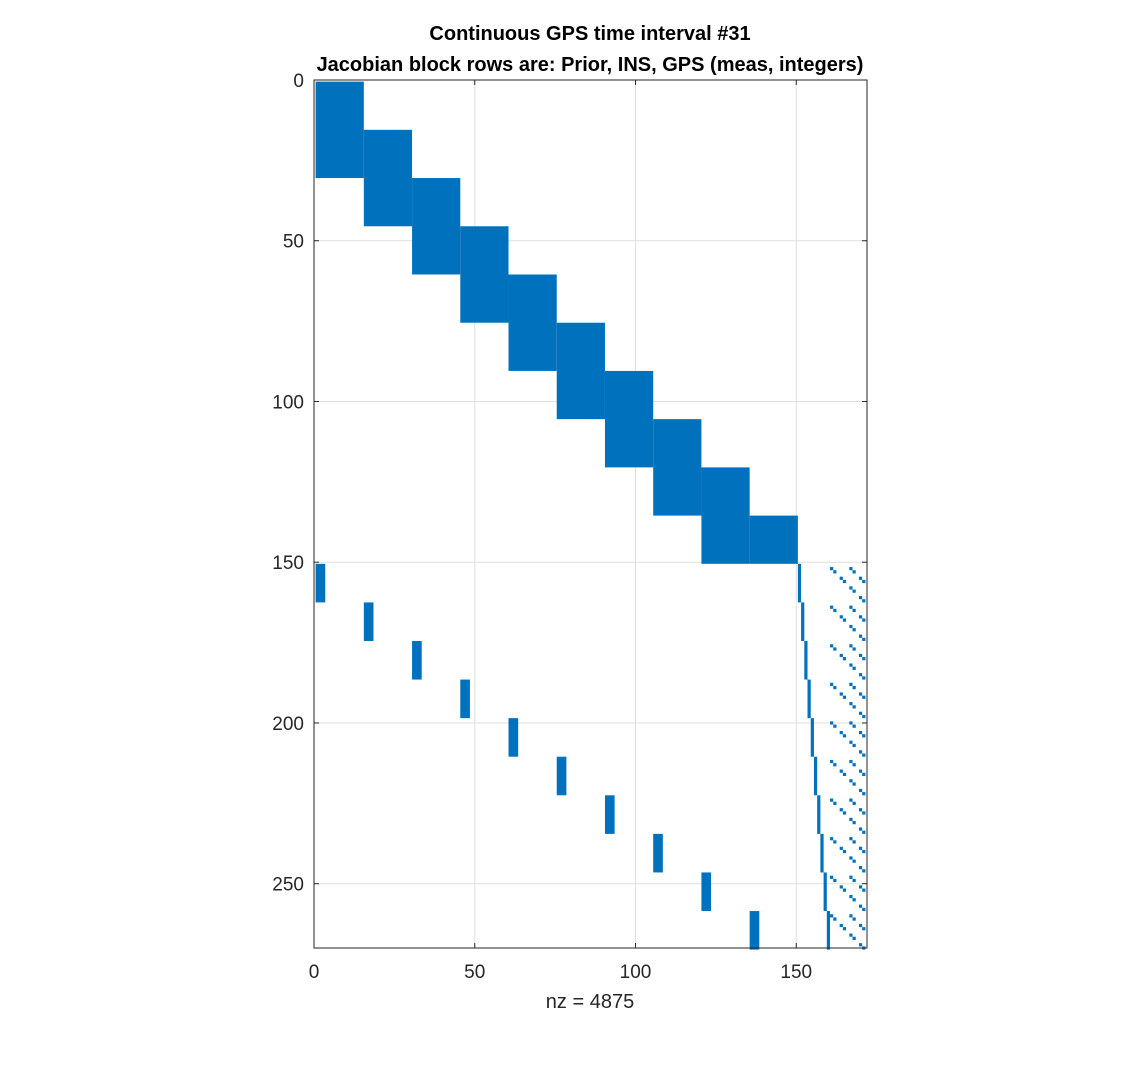  What do you see at coordinates (636, 972) in the screenshot?
I see `x-tick-label: 100` at bounding box center [636, 972].